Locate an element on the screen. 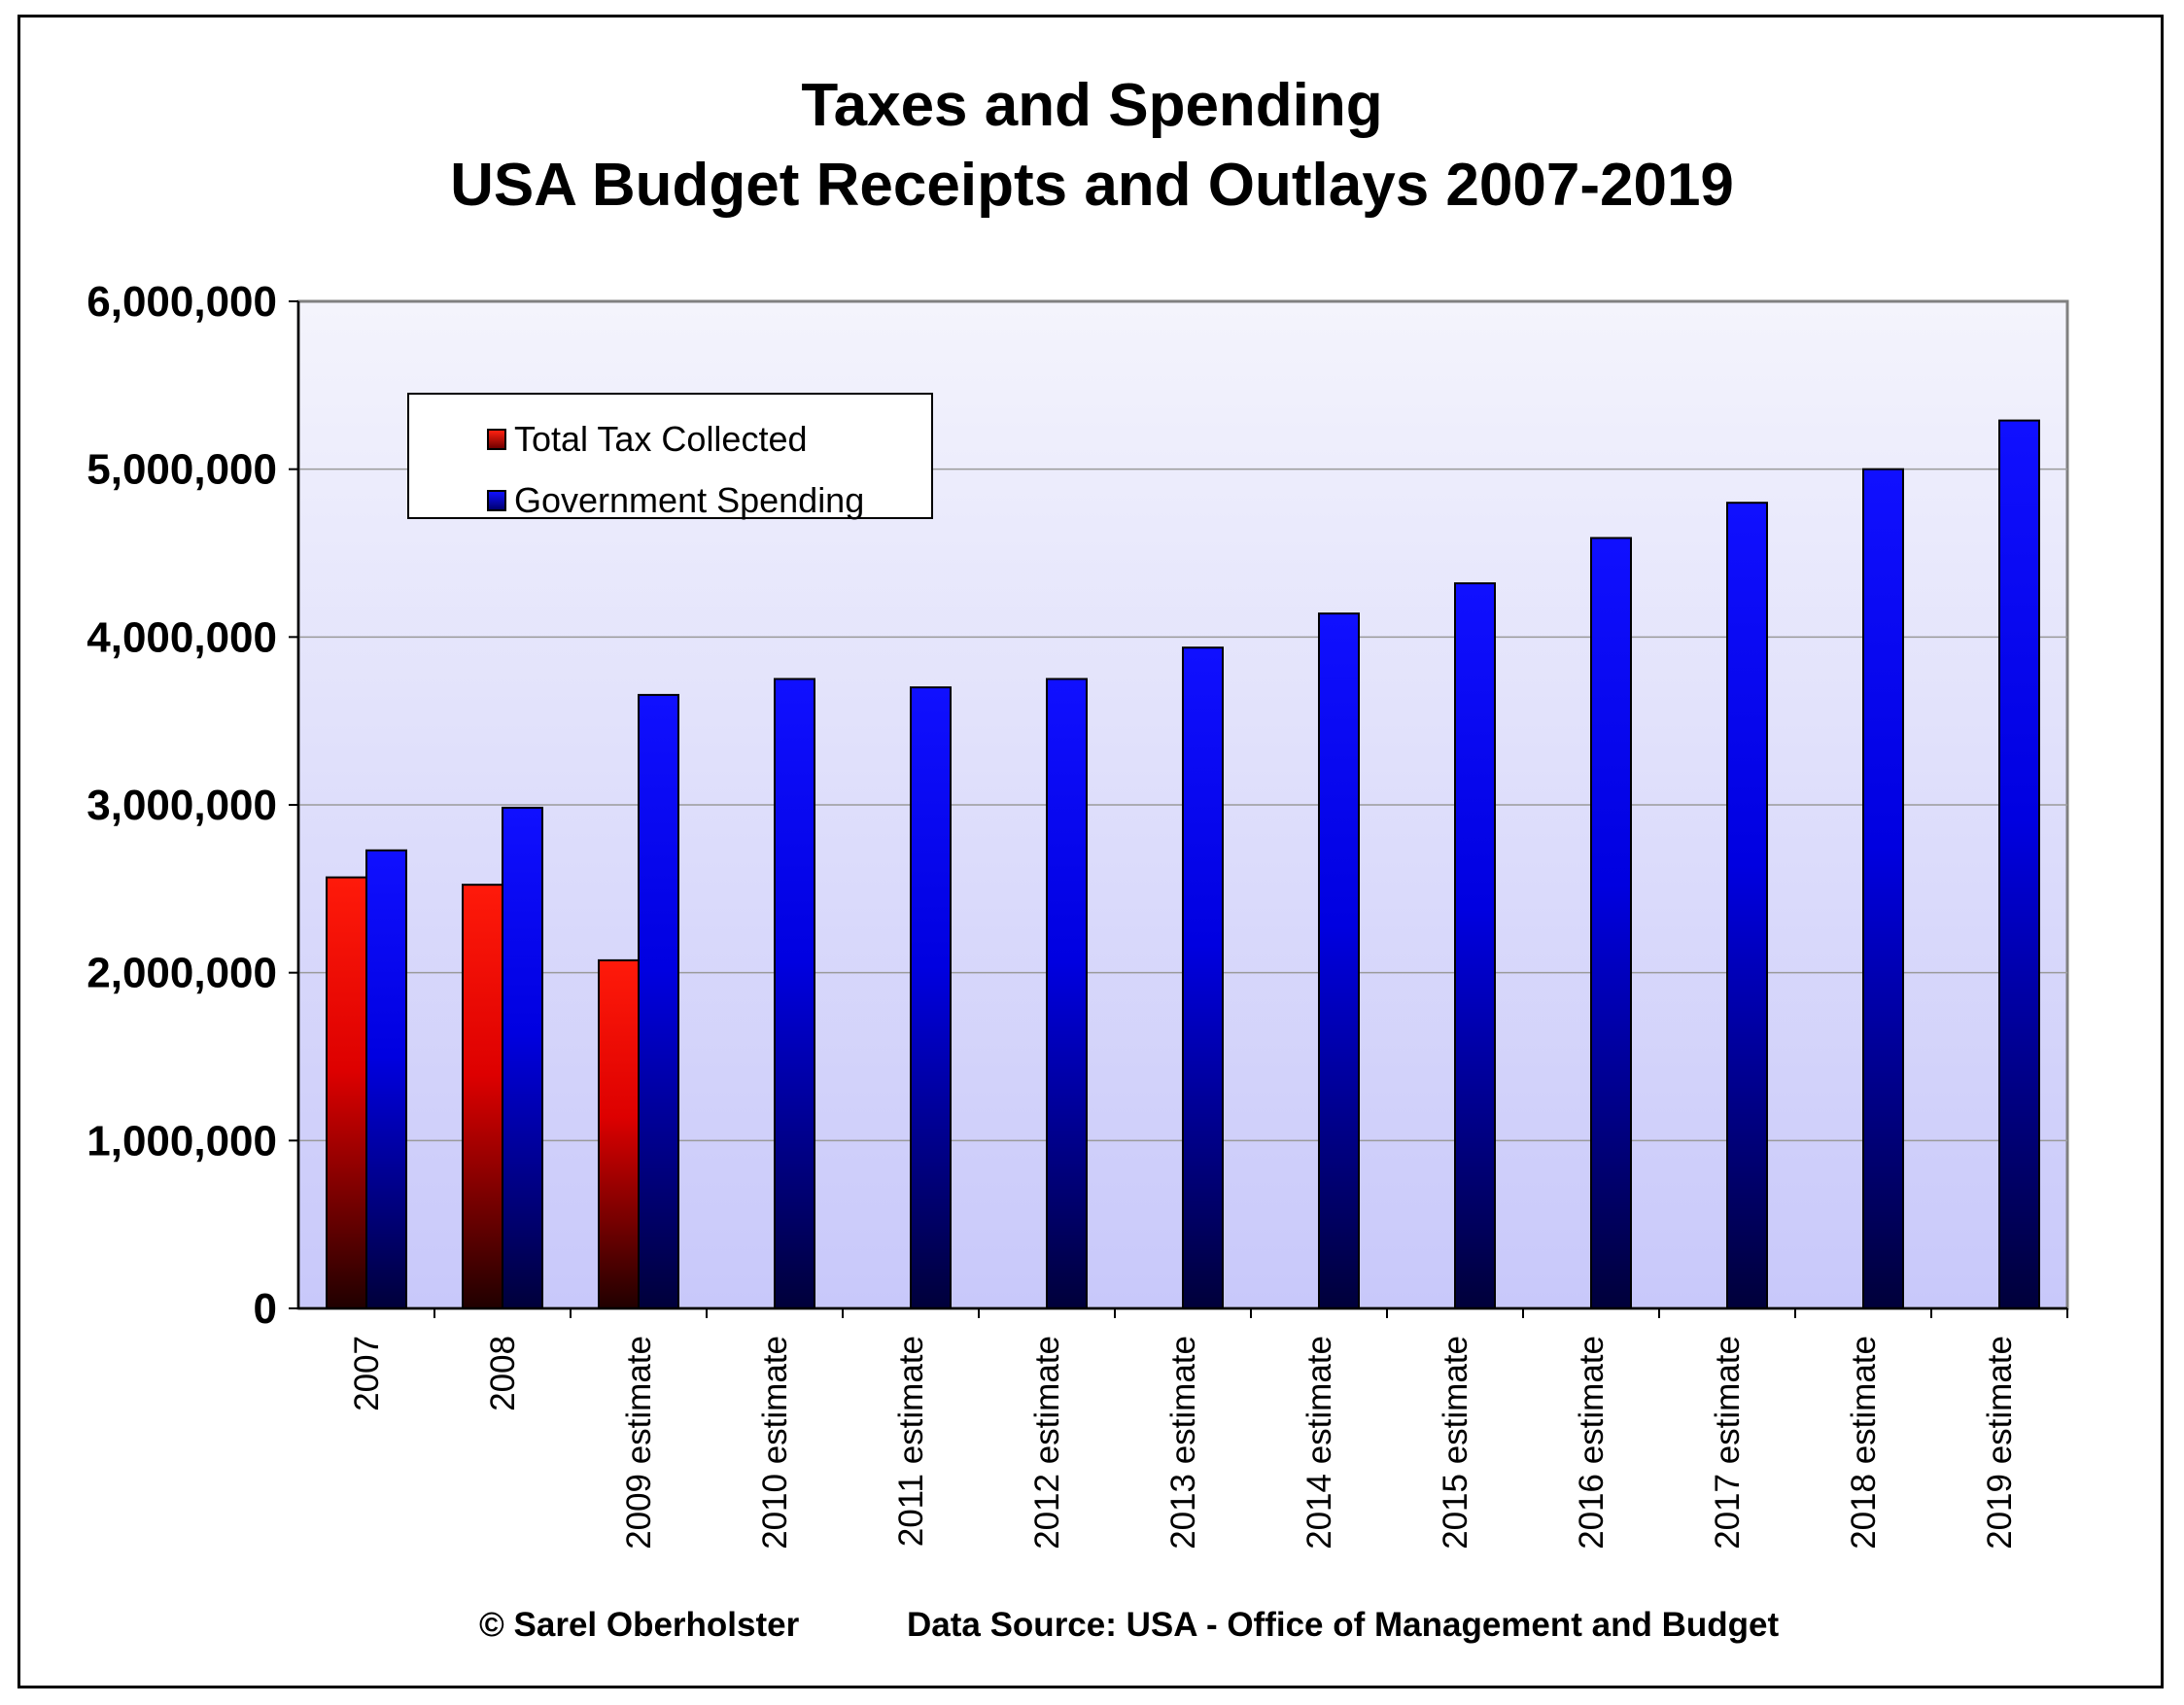  bar-tax-2009-estimate is located at coordinates (619, 1134).